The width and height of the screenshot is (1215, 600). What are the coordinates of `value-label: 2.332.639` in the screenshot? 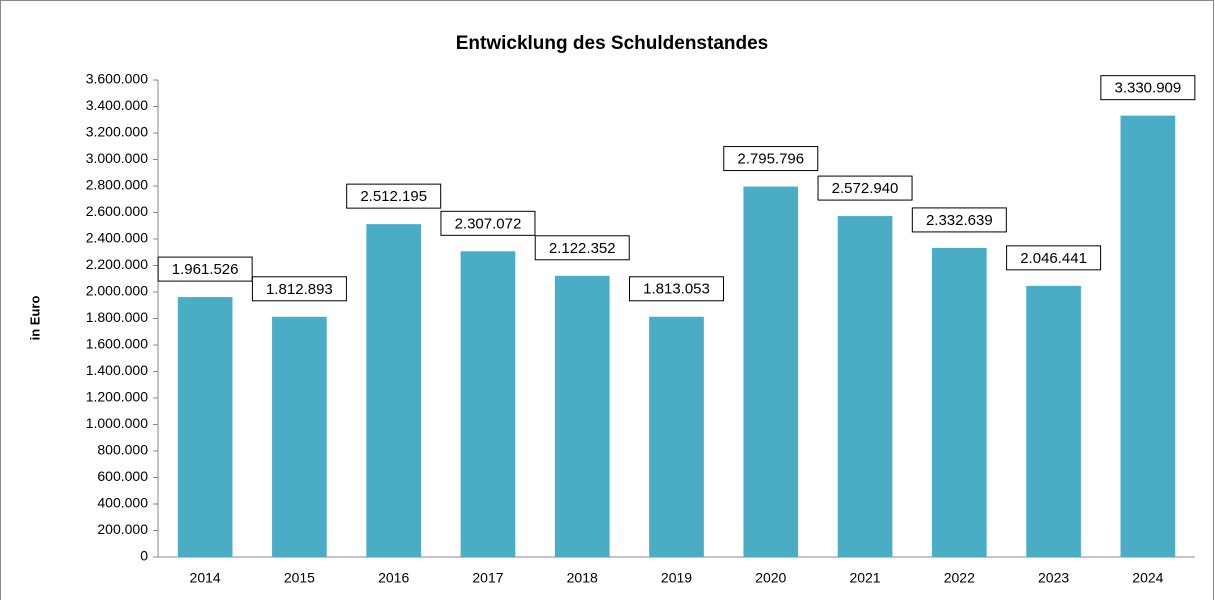 It's located at (959, 220).